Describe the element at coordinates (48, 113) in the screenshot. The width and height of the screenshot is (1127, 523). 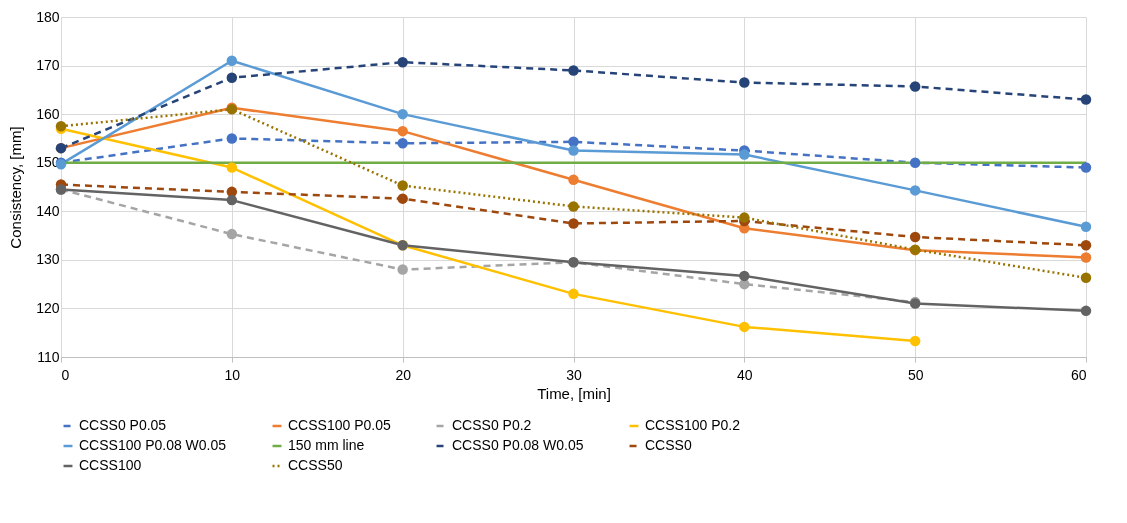
I see `y-tick-label: 160` at that location.